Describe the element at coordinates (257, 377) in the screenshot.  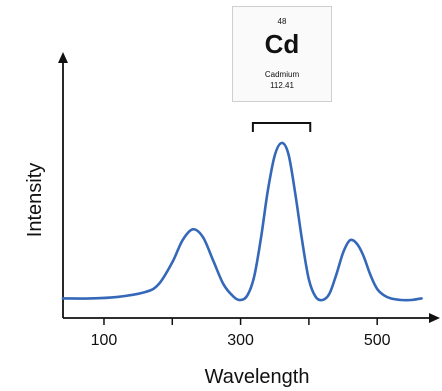
I see `x-axis-label: Wavelength` at that location.